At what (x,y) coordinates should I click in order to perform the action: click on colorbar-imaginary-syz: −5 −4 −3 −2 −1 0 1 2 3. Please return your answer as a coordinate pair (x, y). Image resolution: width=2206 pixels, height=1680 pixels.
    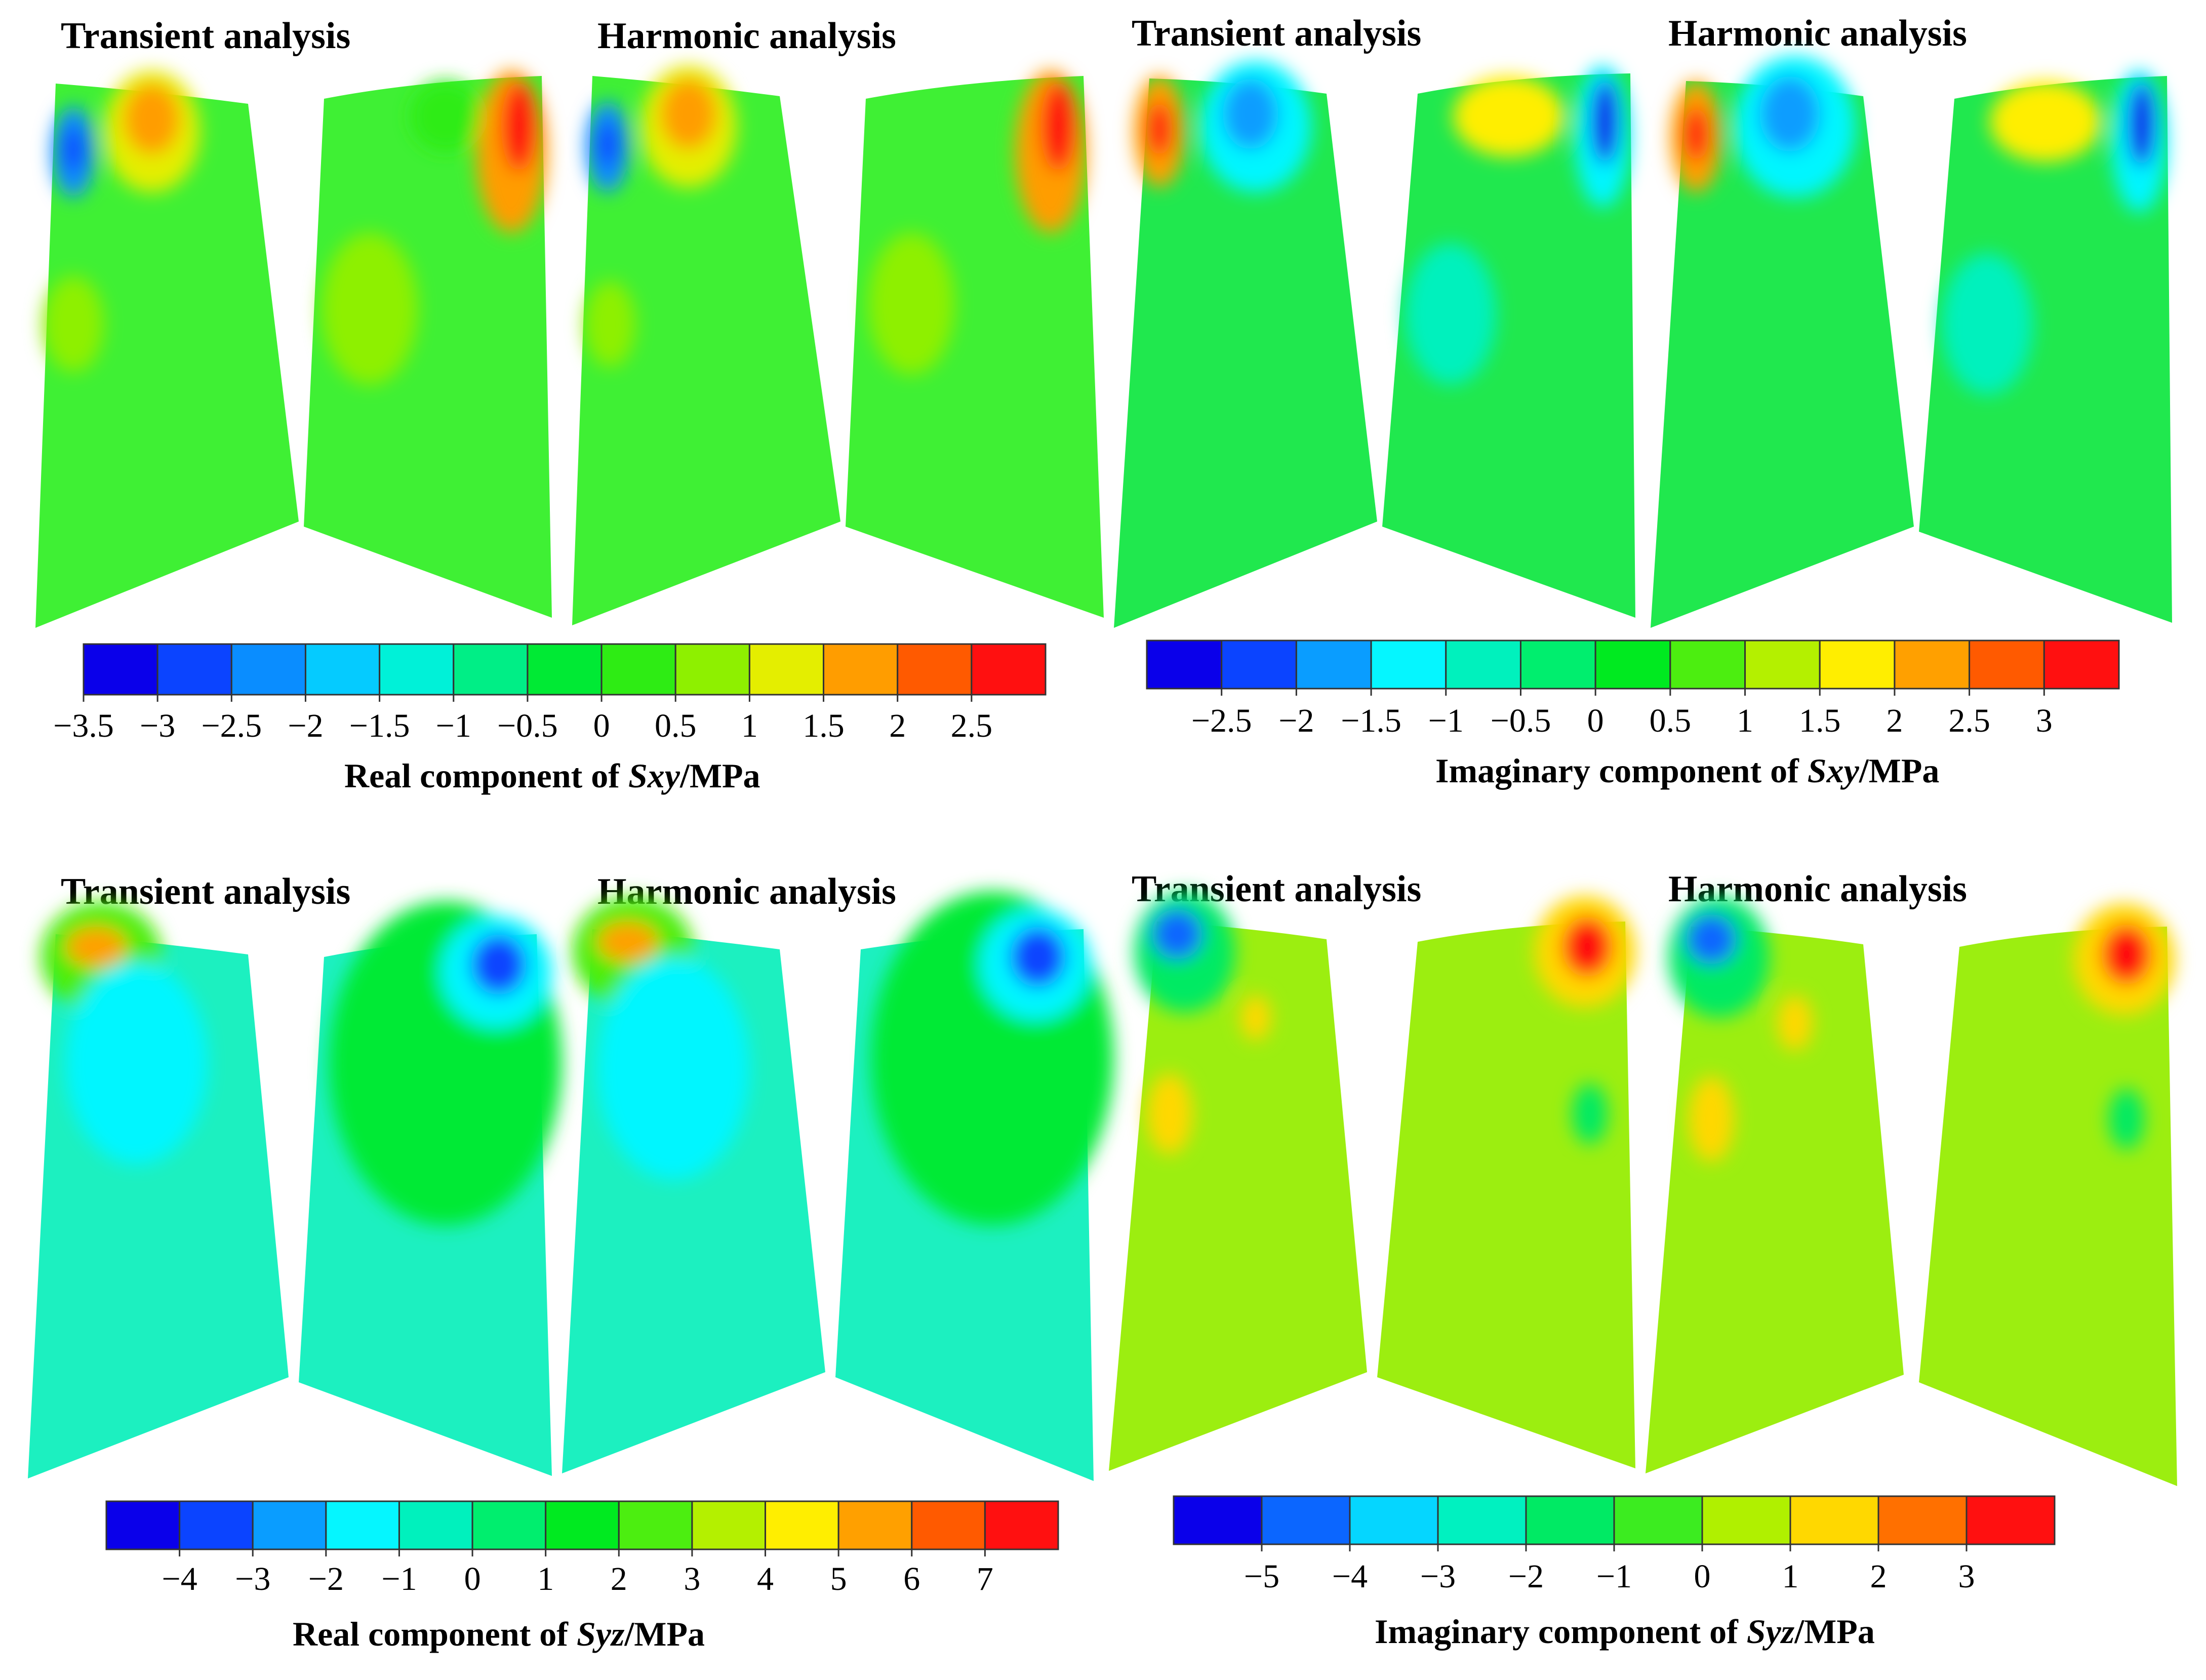
    Looking at the image, I should click on (1615, 1545).